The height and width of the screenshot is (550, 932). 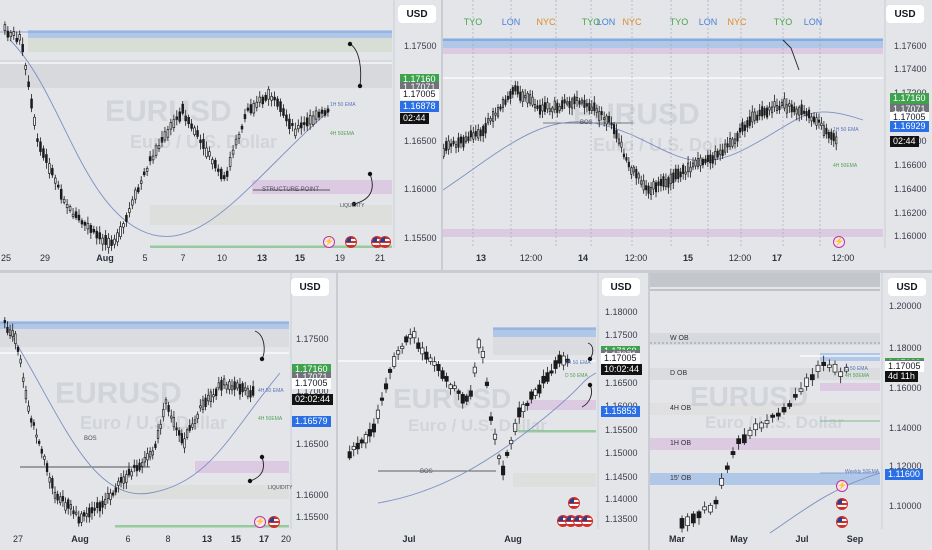 What do you see at coordinates (856, 369) in the screenshot?
I see `annotation-ema-d: D 50 EMA` at bounding box center [856, 369].